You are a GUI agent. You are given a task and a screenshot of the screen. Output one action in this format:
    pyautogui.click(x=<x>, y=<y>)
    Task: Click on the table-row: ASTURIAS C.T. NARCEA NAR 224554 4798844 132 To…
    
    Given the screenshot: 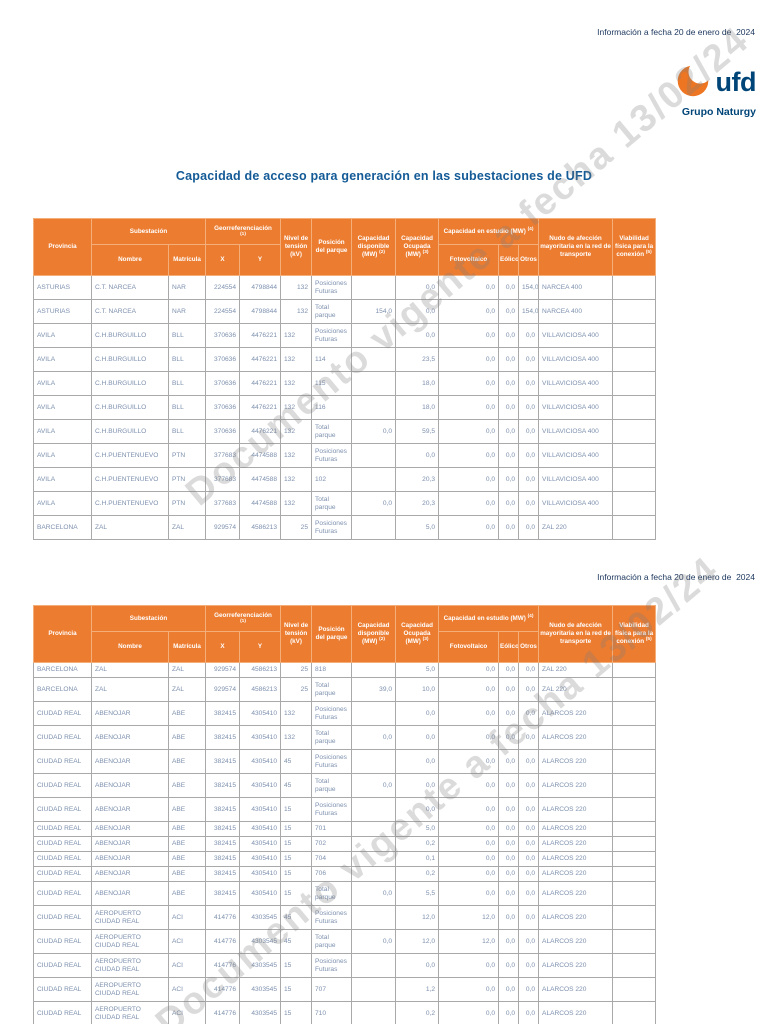 What is the action you would take?
    pyautogui.click(x=345, y=311)
    